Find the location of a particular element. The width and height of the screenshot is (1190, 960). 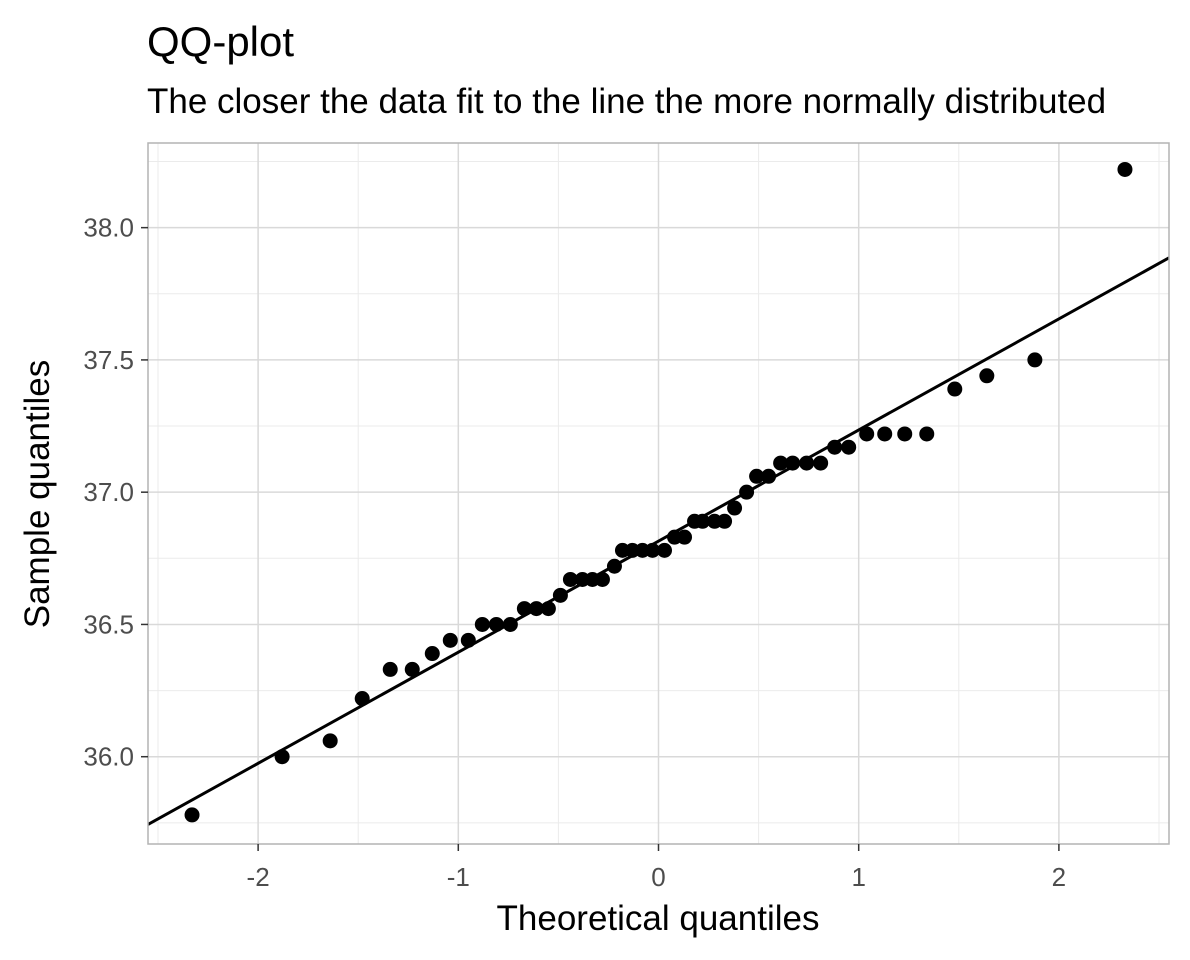

chart-title: QQ-plot is located at coordinates (220, 41).